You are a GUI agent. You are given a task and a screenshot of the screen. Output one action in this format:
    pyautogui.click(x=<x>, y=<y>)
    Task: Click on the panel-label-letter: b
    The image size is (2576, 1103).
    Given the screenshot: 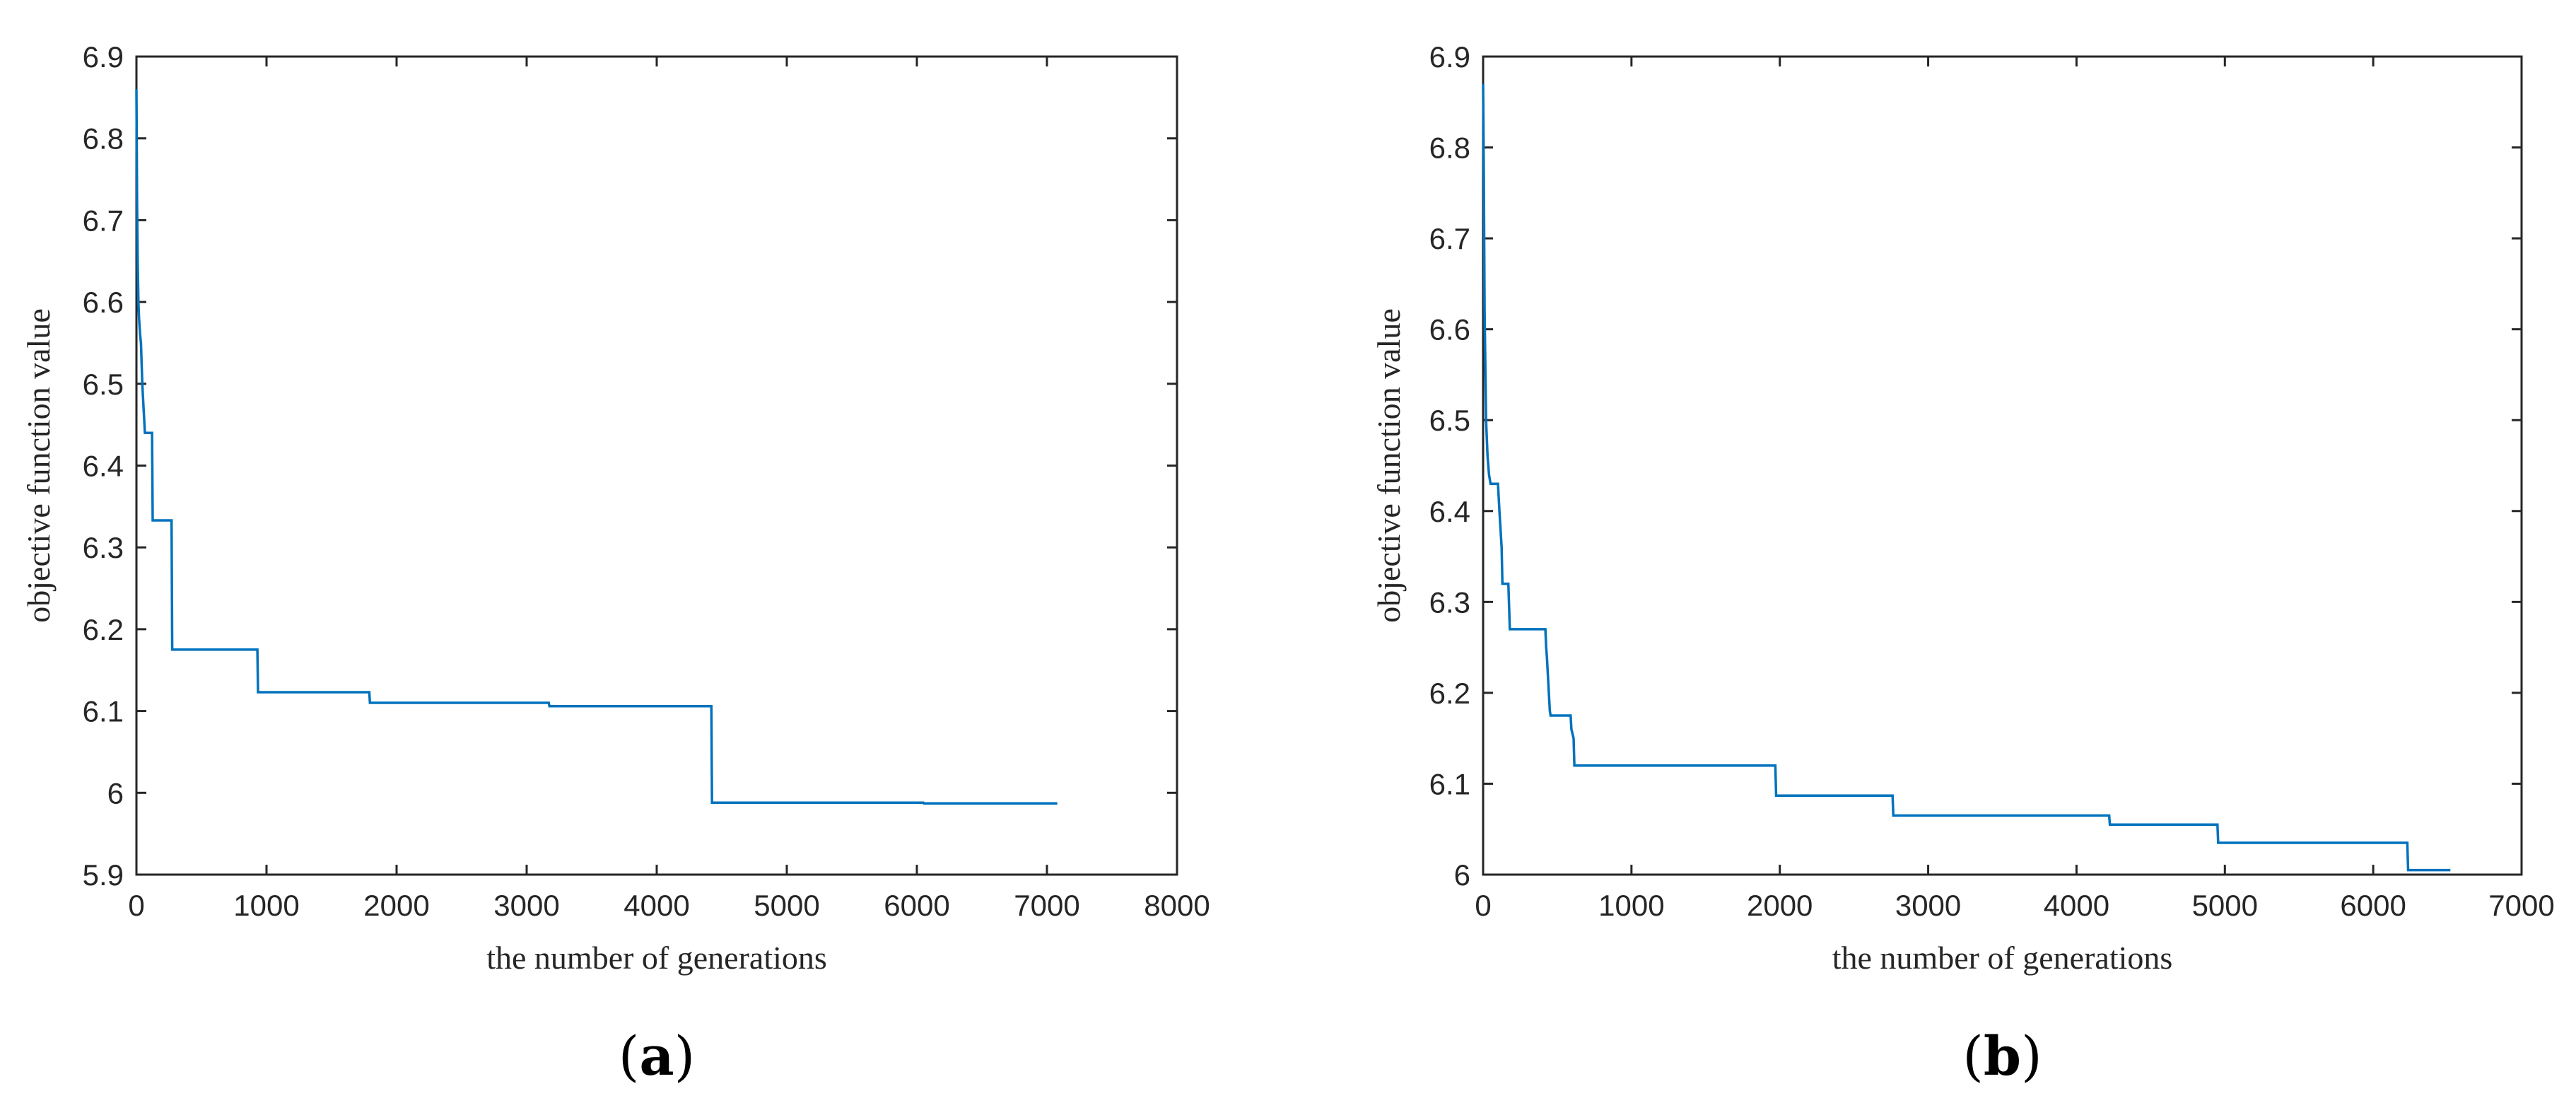 What is the action you would take?
    pyautogui.click(x=2003, y=1056)
    